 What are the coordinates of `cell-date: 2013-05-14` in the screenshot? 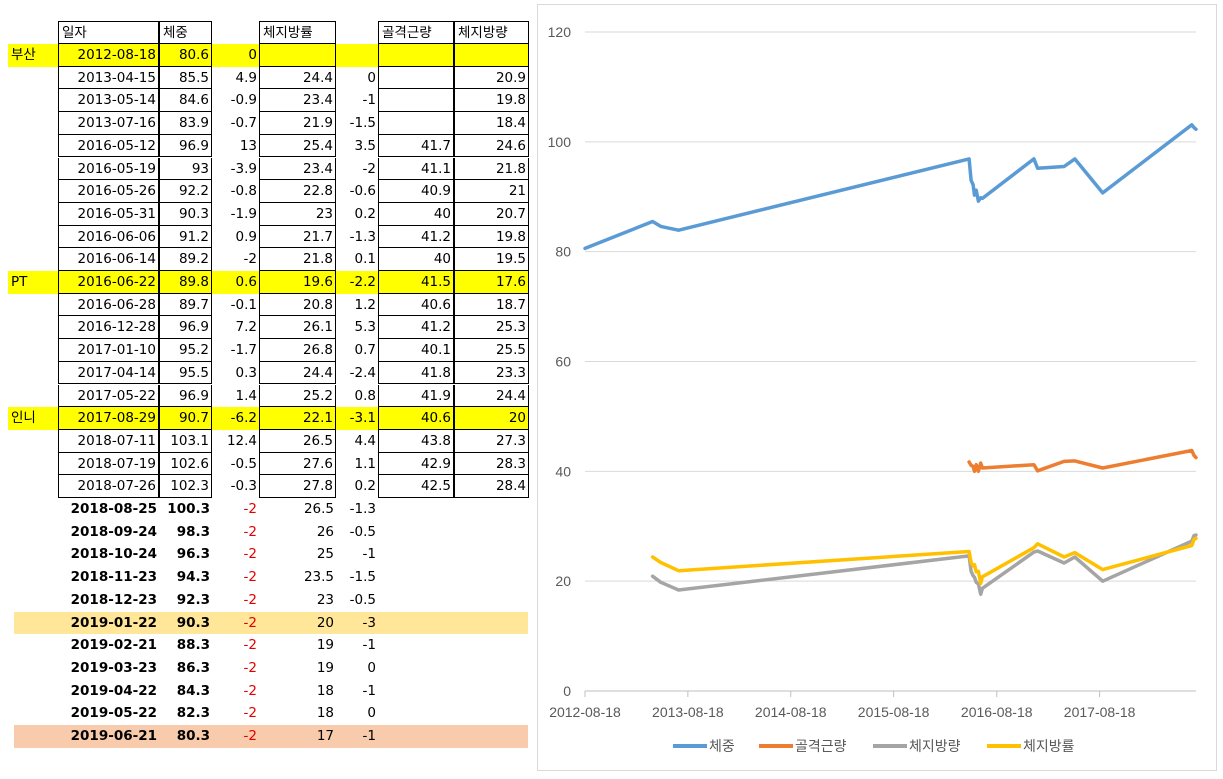 It's located at (108, 101).